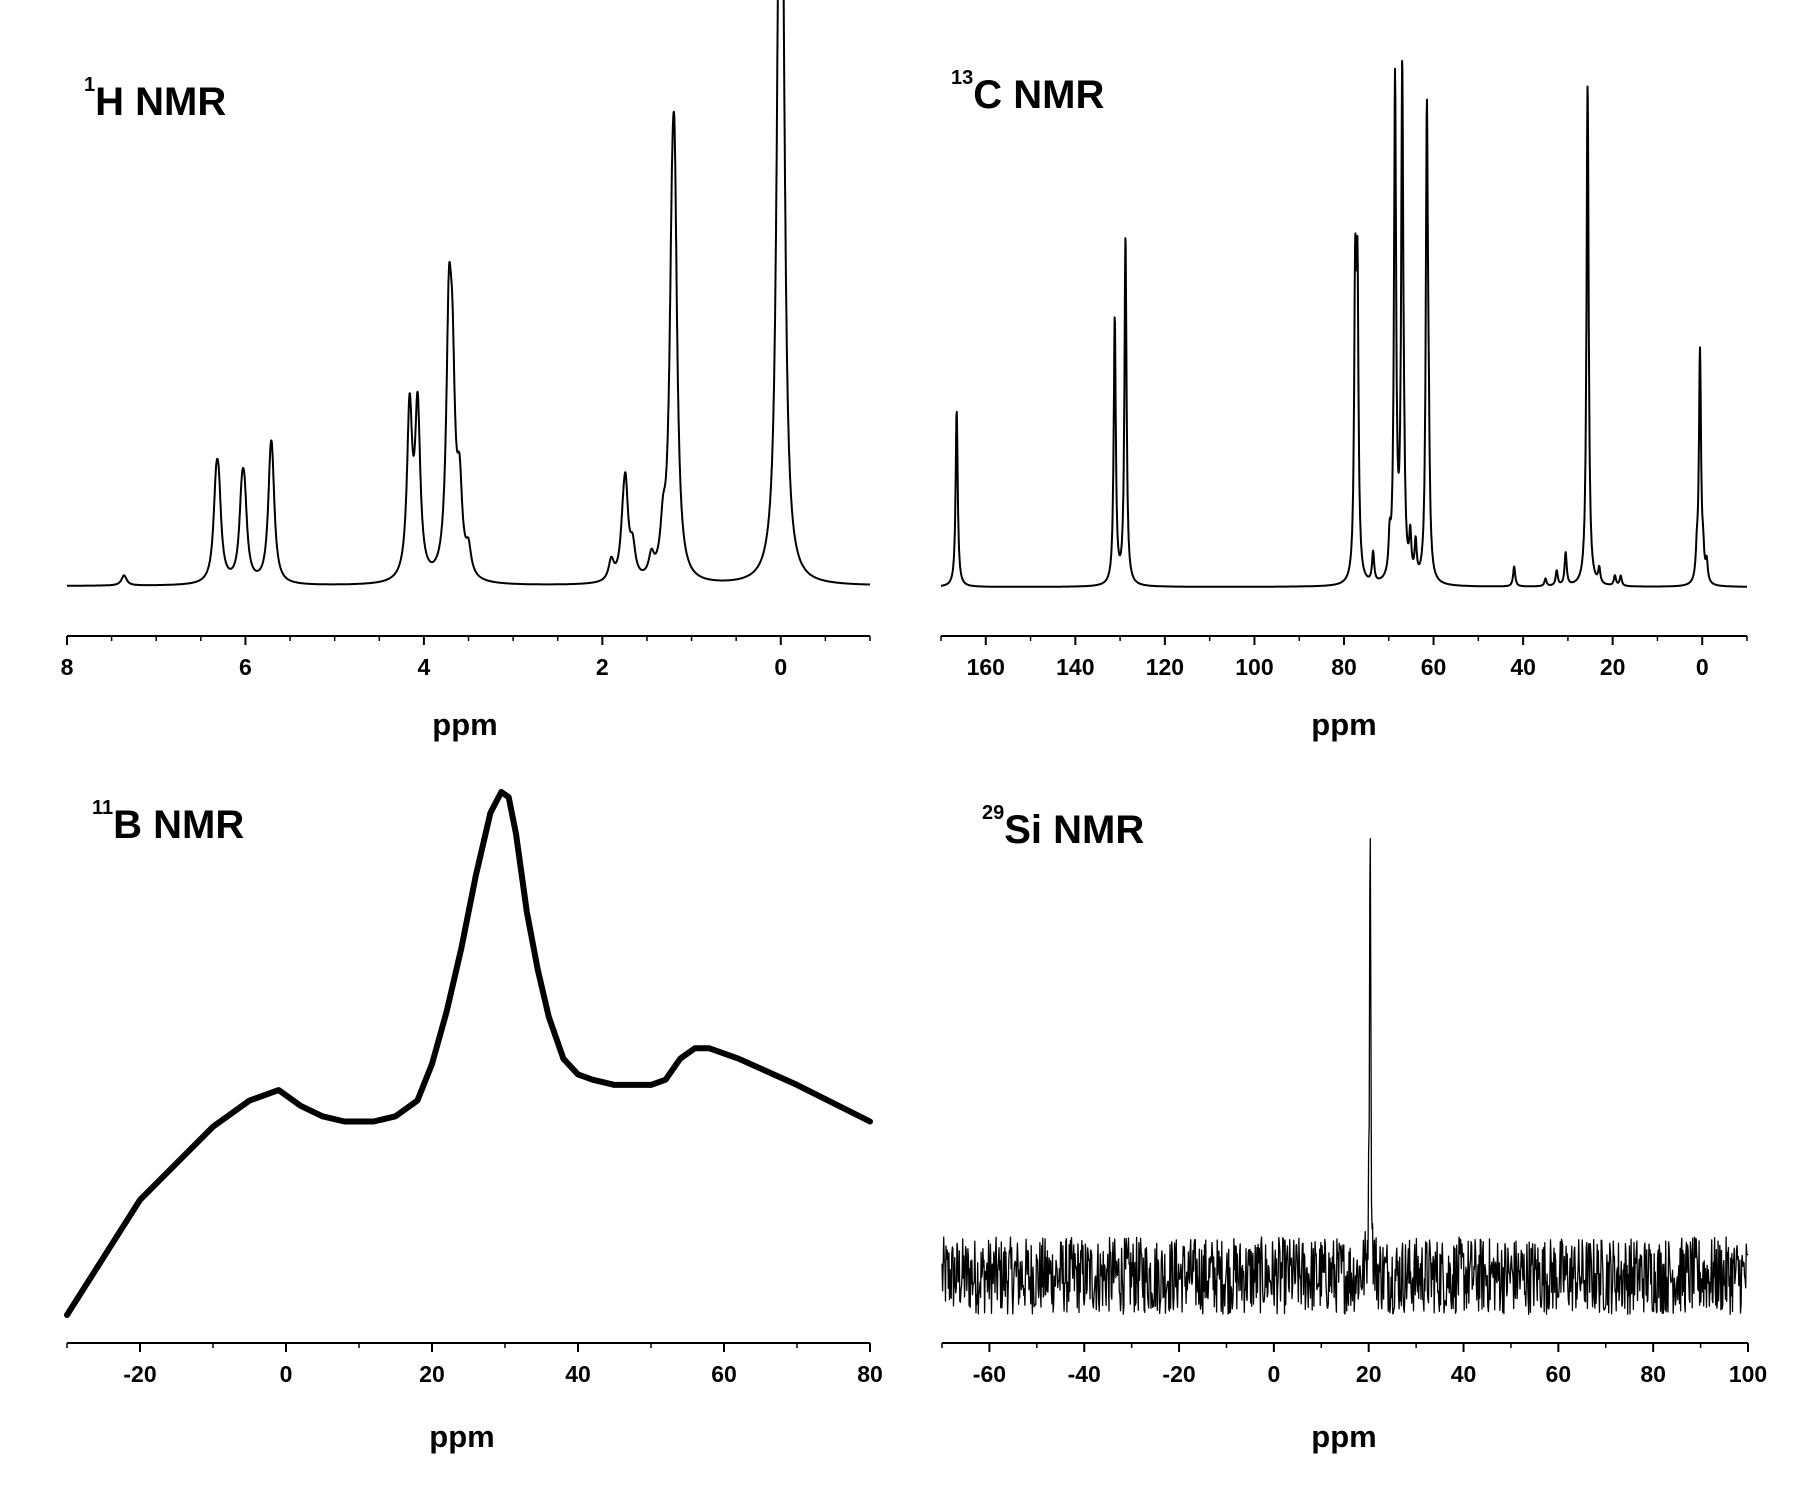  What do you see at coordinates (1345, 1076) in the screenshot?
I see `spectrum-trace-29si` at bounding box center [1345, 1076].